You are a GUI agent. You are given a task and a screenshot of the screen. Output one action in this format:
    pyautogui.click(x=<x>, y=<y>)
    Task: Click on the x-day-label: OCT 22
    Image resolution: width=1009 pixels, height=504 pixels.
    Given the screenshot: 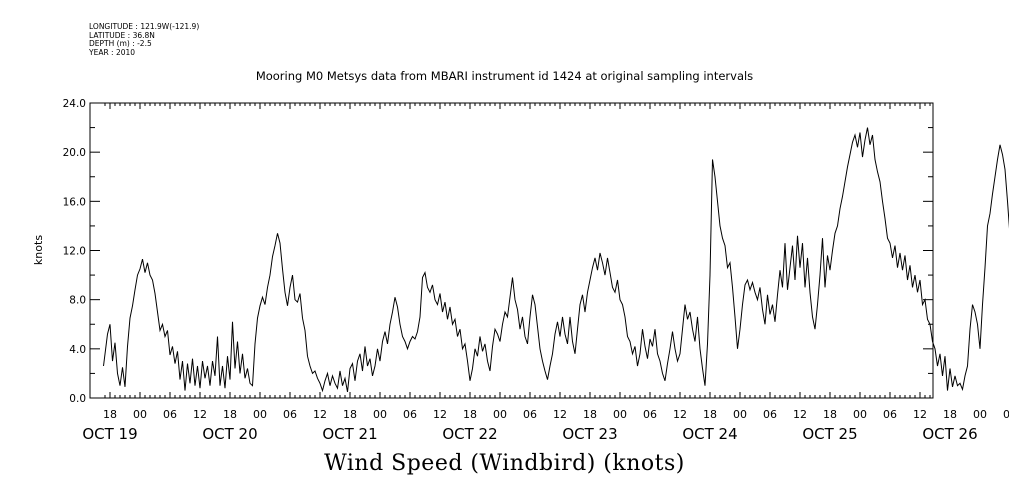 What is the action you would take?
    pyautogui.click(x=469, y=434)
    